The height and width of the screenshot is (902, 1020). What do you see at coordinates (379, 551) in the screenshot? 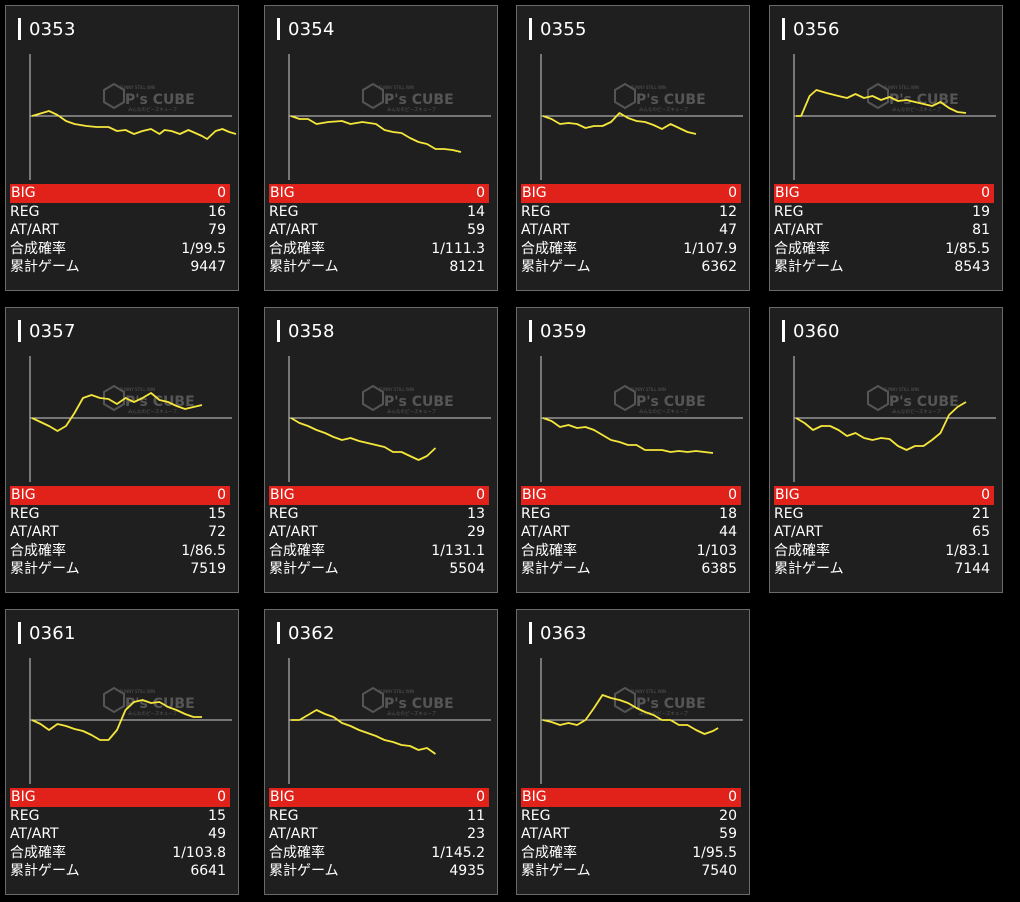
I see `prob-row: 合成確率 1/131.1` at bounding box center [379, 551].